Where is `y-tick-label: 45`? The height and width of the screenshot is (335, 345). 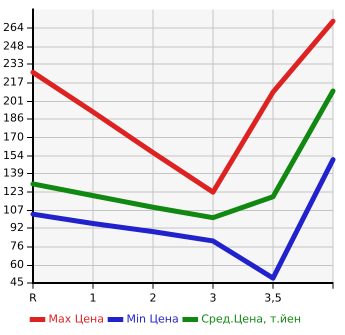 y-tick-label: 45 is located at coordinates (17, 282).